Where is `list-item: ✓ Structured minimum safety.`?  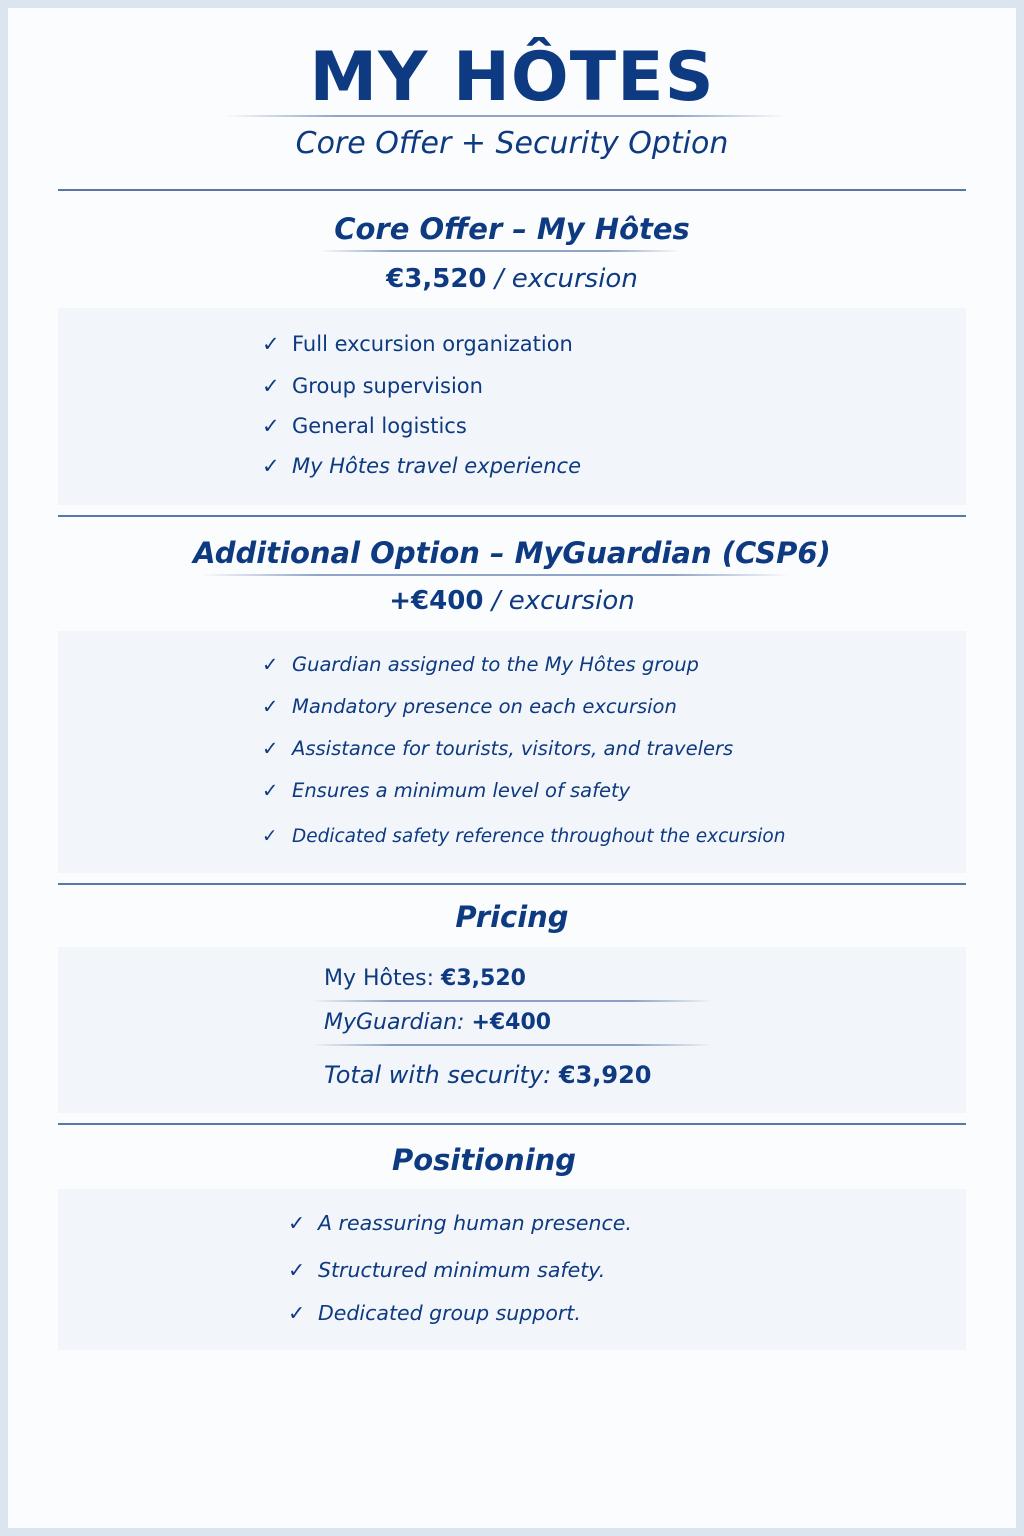
list-item: ✓ Structured minimum safety. is located at coordinates (446, 1270).